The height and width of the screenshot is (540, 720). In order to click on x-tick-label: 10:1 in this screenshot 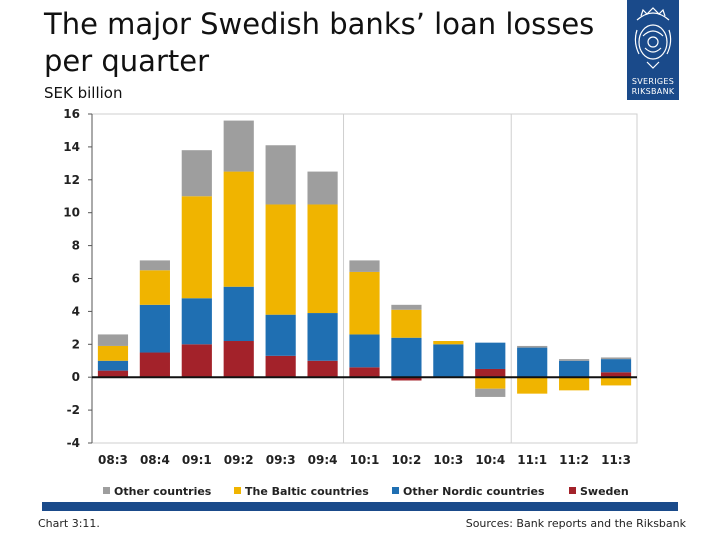, I will do `click(365, 460)`.